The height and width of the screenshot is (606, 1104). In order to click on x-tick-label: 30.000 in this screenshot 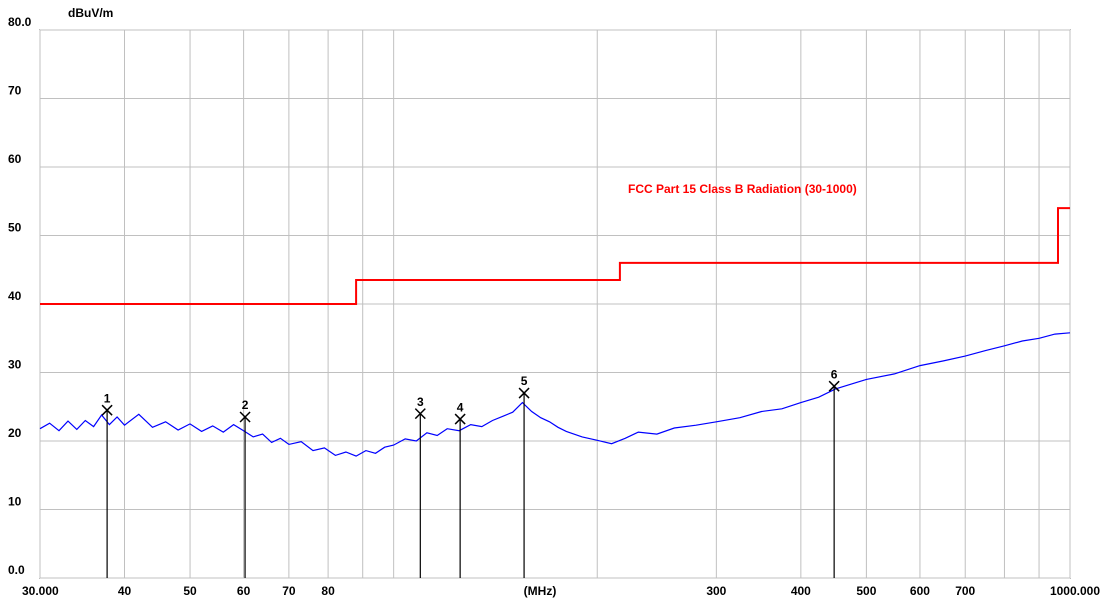, I will do `click(40, 591)`.